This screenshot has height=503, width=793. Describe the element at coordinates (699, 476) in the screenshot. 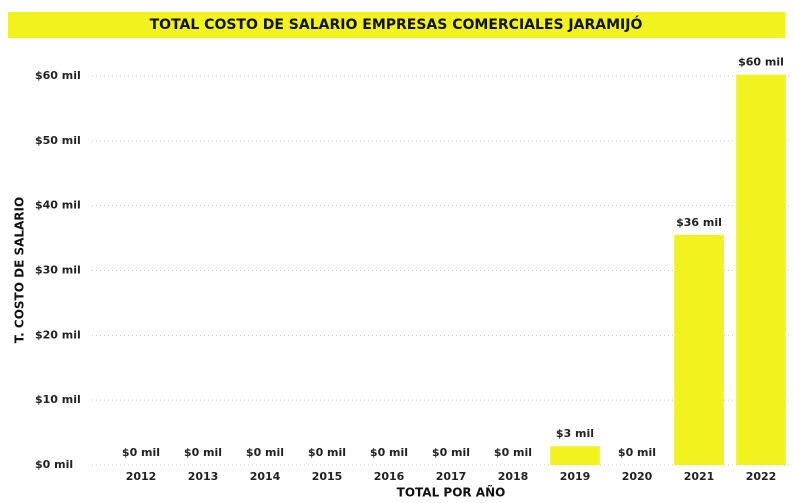

I see `x-tick-label: 2021` at that location.